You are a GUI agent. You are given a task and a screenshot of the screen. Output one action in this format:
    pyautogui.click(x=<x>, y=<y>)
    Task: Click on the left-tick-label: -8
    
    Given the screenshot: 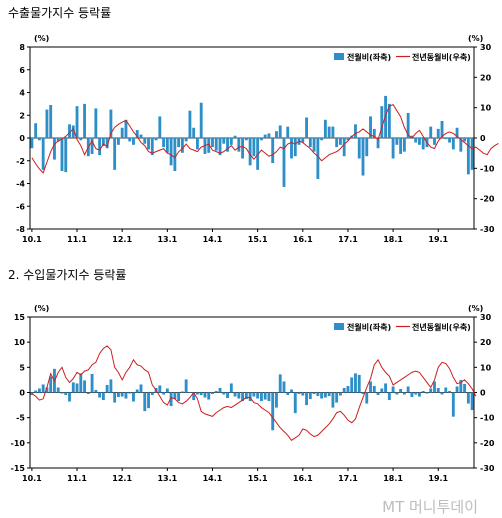 What is the action you would take?
    pyautogui.click(x=20, y=229)
    